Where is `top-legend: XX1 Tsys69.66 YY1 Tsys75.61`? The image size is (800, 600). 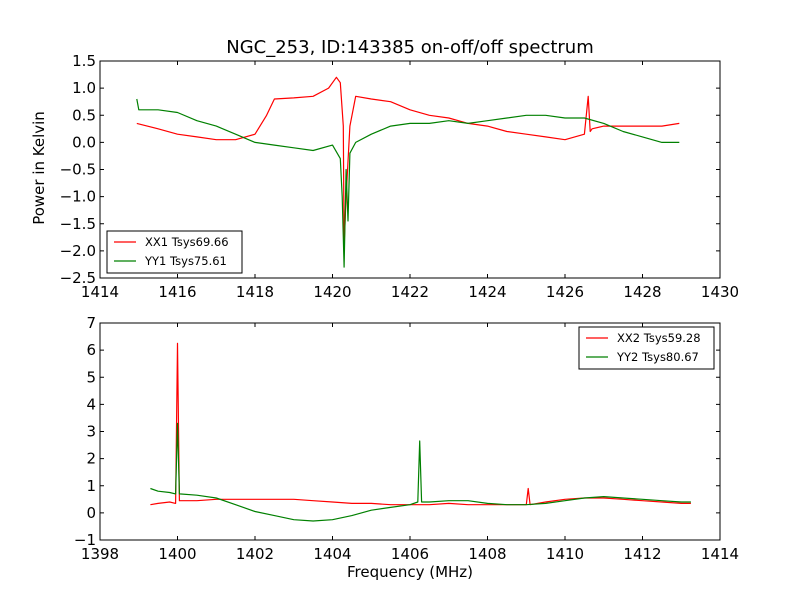
top-legend: XX1 Tsys69.66 YY1 Tsys75.61 is located at coordinates (174, 252).